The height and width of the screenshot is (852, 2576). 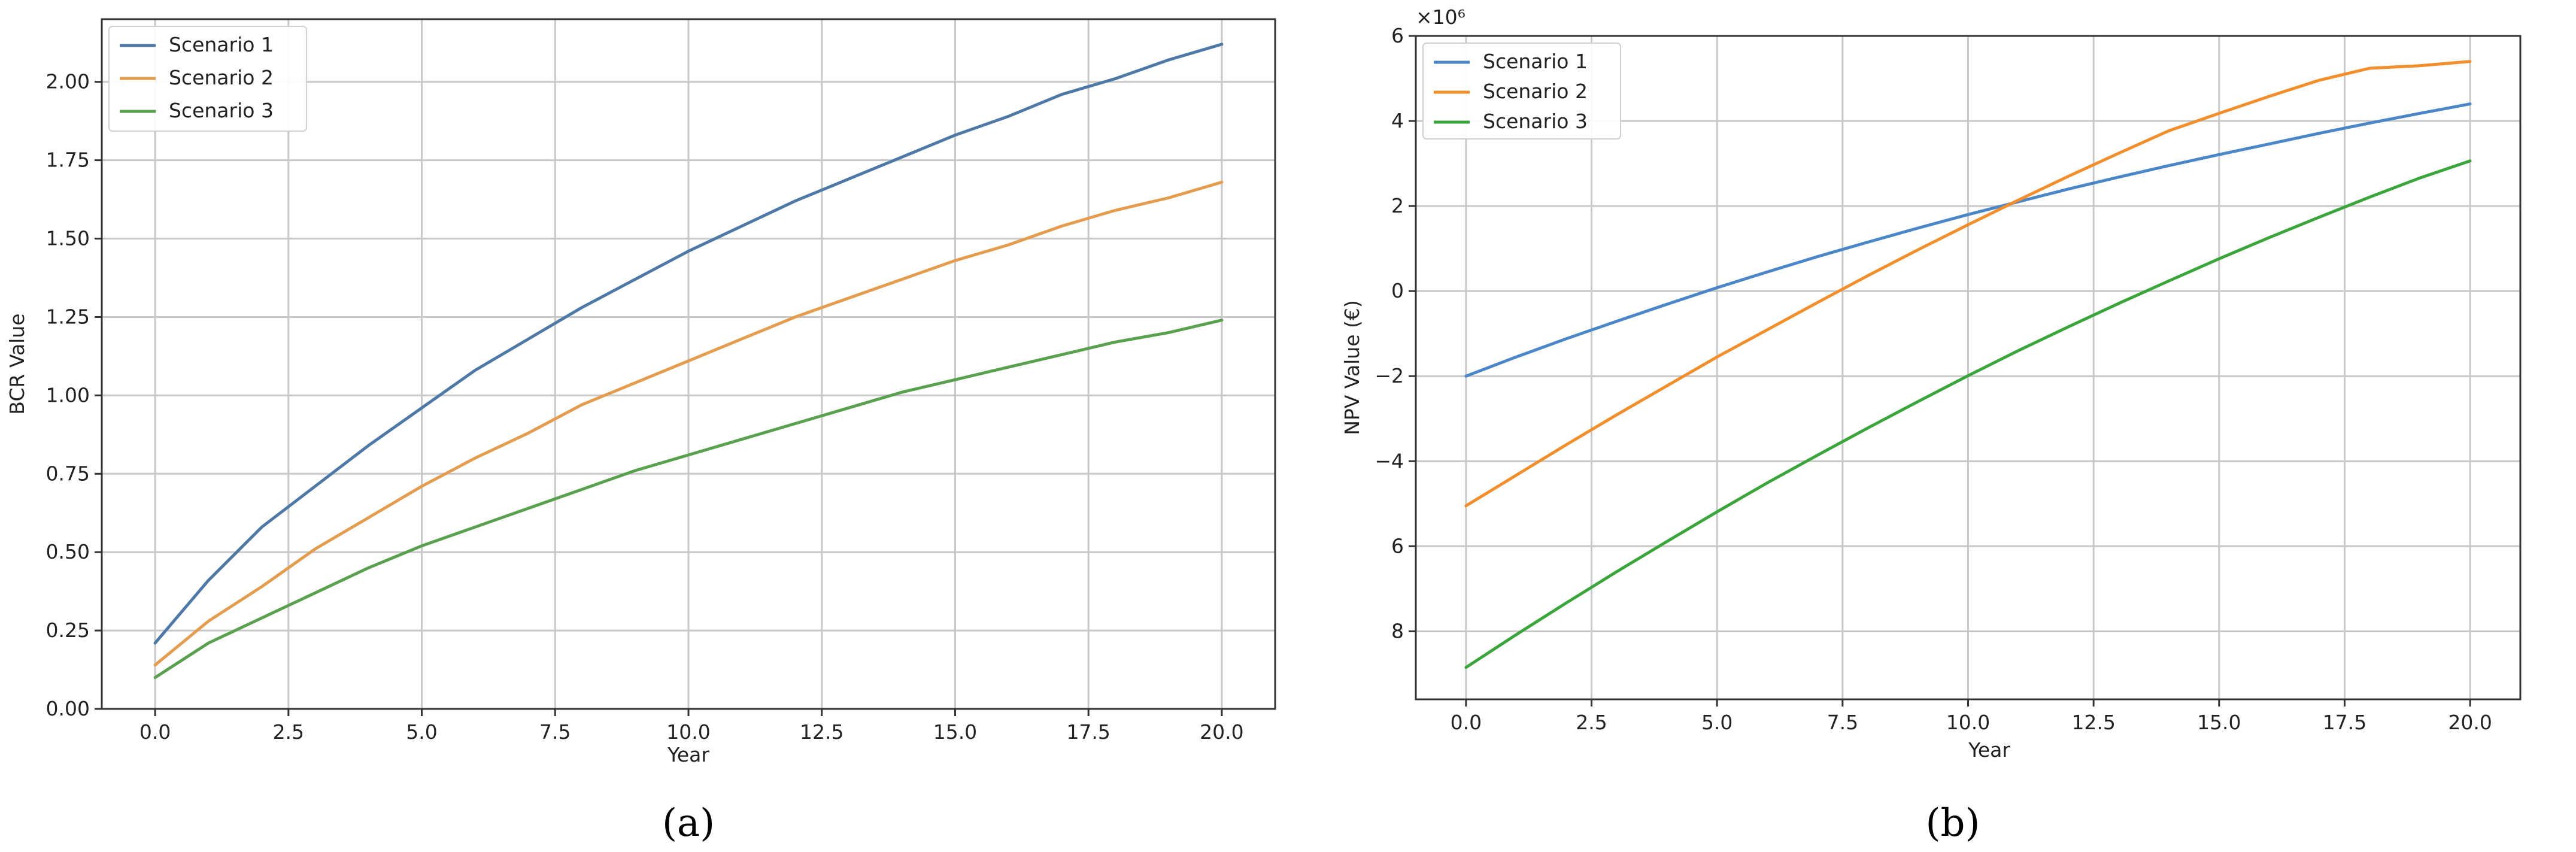 I want to click on y-tick-label: 8, so click(x=1397, y=630).